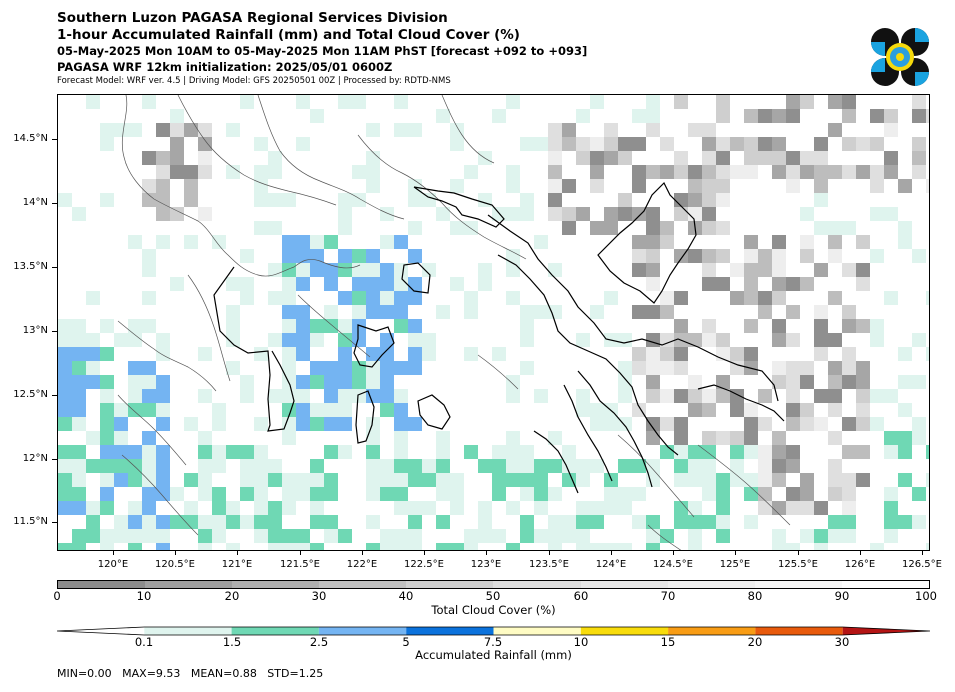 This screenshot has width=955, height=692. I want to click on rain-tick-label: 7.5, so click(493, 642).